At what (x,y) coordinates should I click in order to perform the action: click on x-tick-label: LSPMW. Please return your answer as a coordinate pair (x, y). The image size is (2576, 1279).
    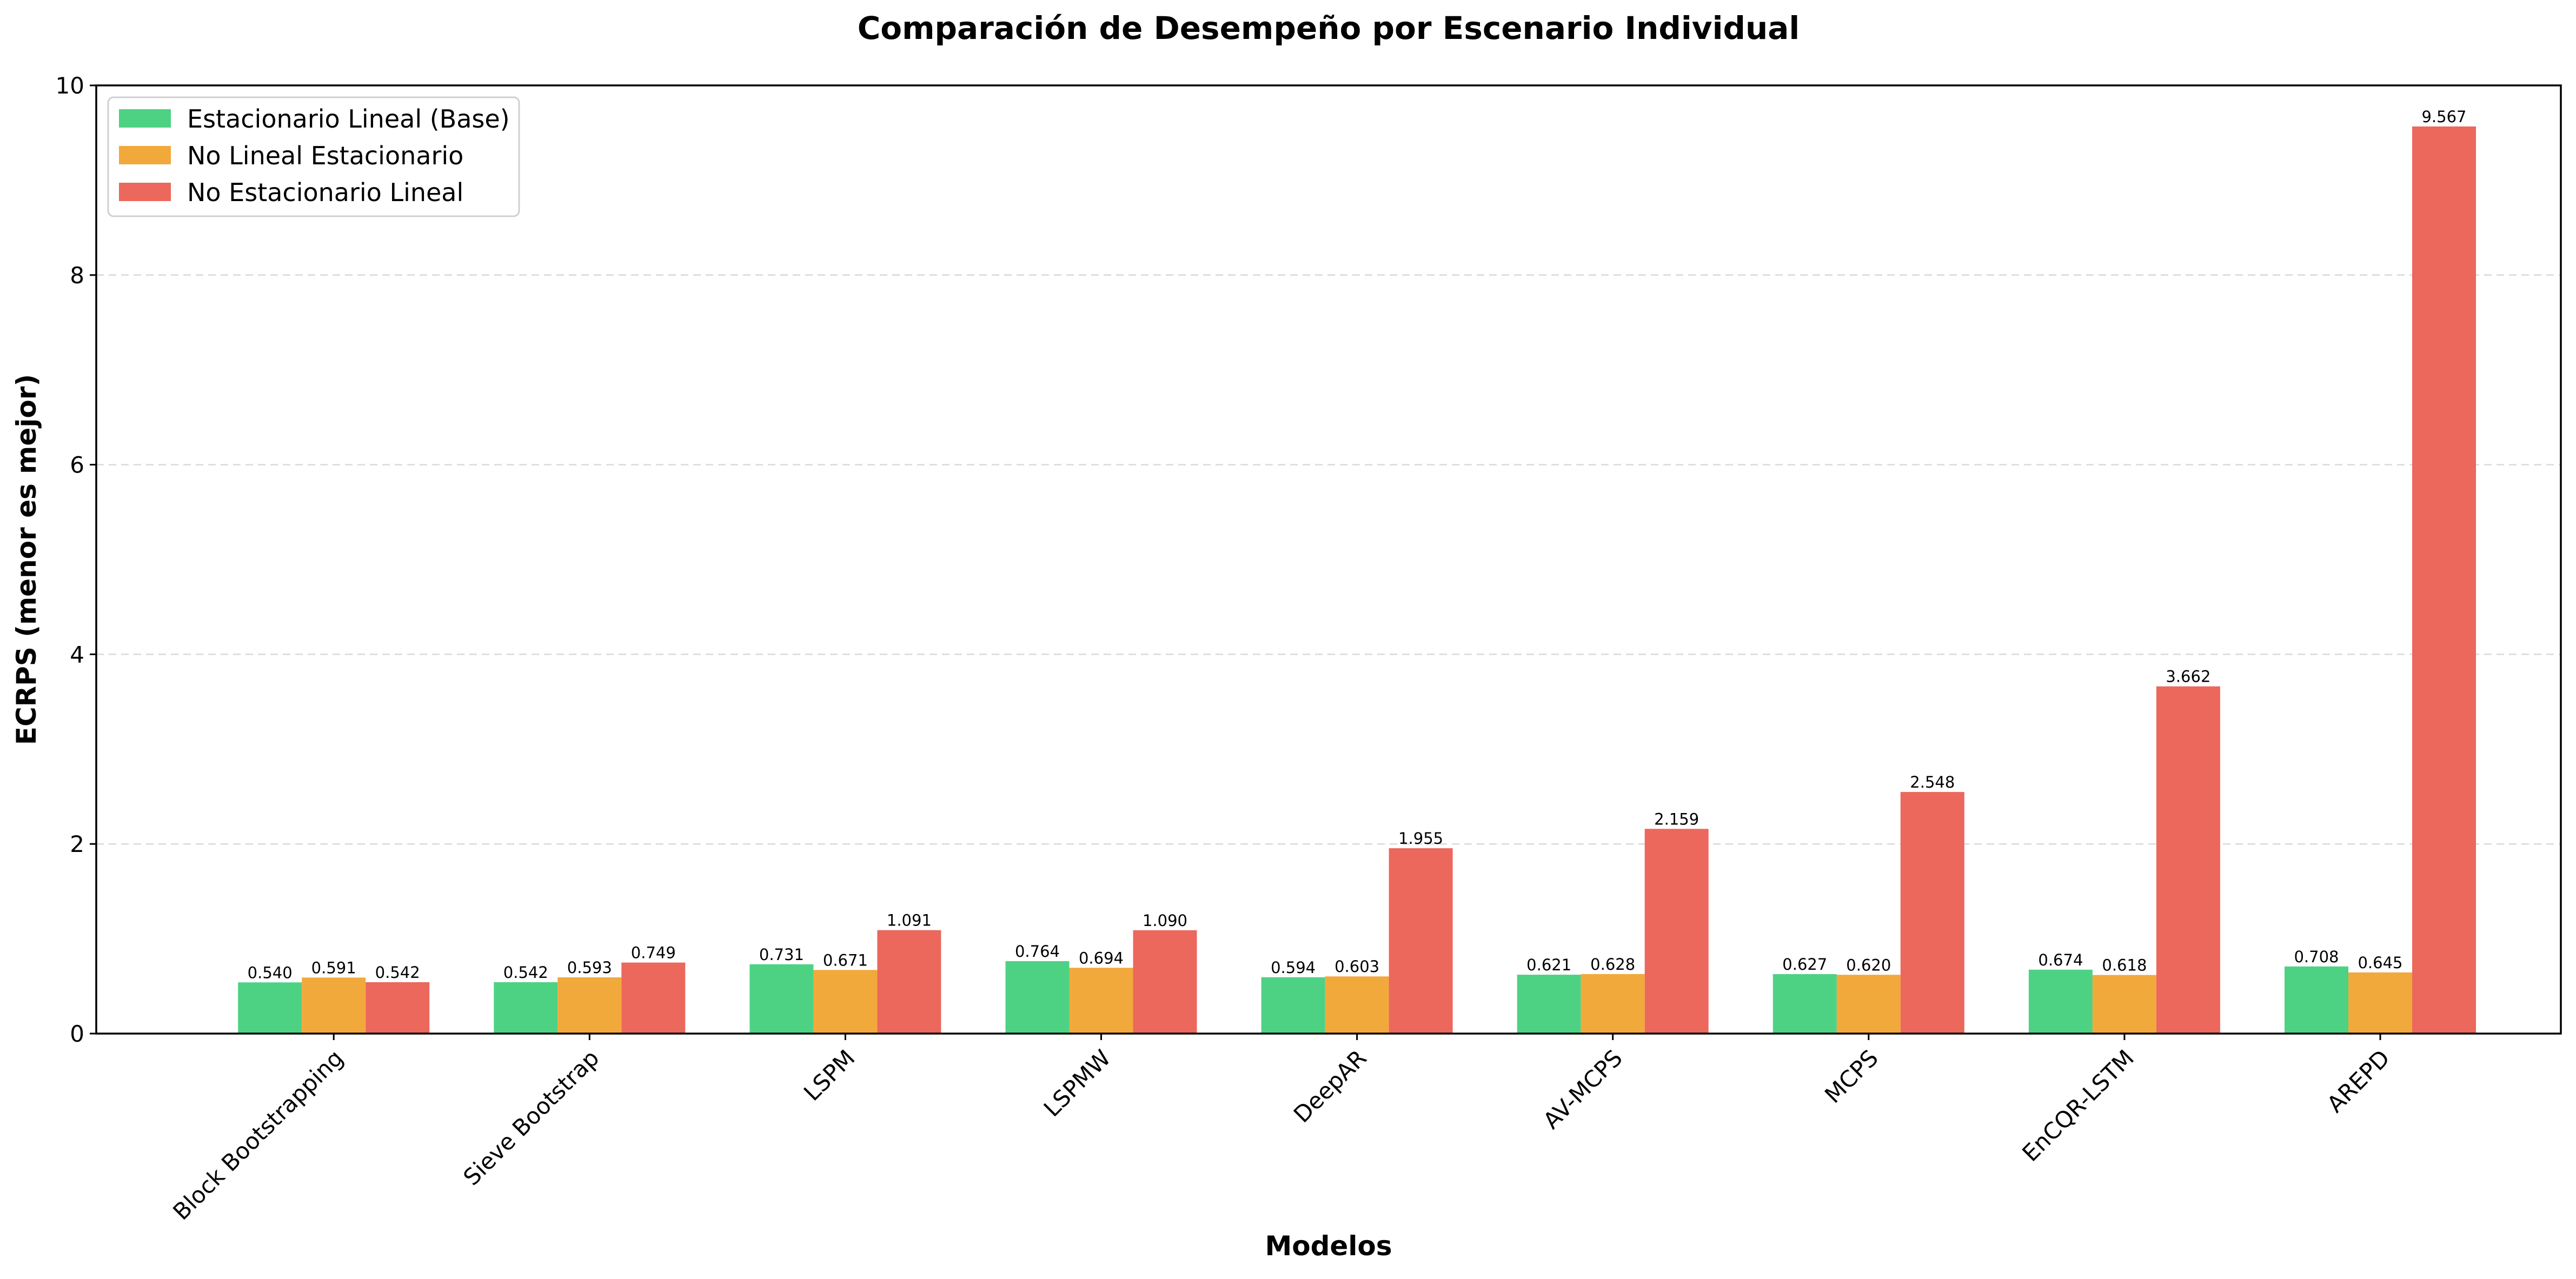
    Looking at the image, I should click on (1077, 1083).